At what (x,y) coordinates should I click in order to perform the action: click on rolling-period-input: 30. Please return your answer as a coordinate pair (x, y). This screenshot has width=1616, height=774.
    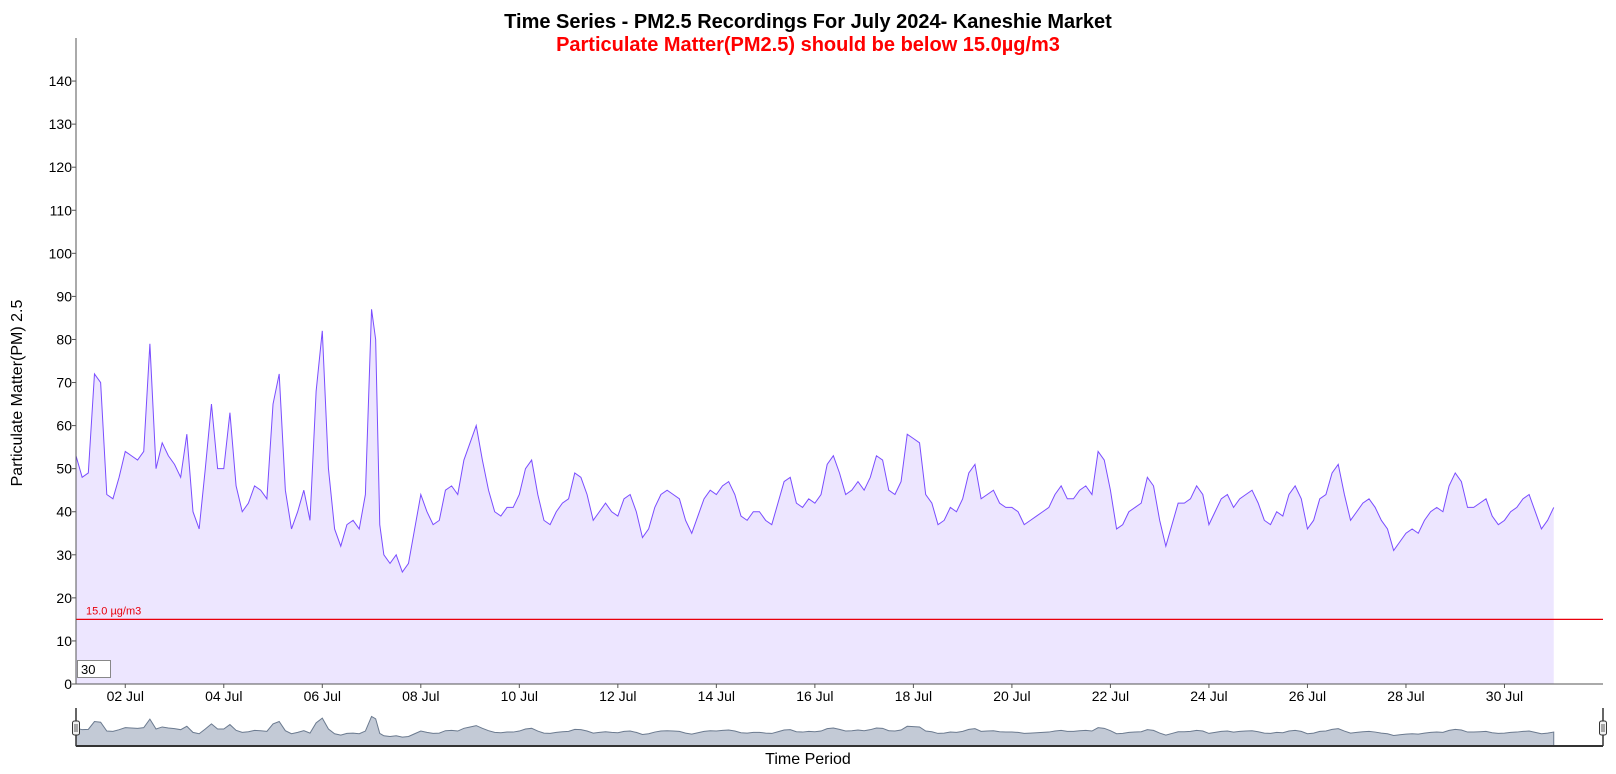
    Looking at the image, I should click on (94, 669).